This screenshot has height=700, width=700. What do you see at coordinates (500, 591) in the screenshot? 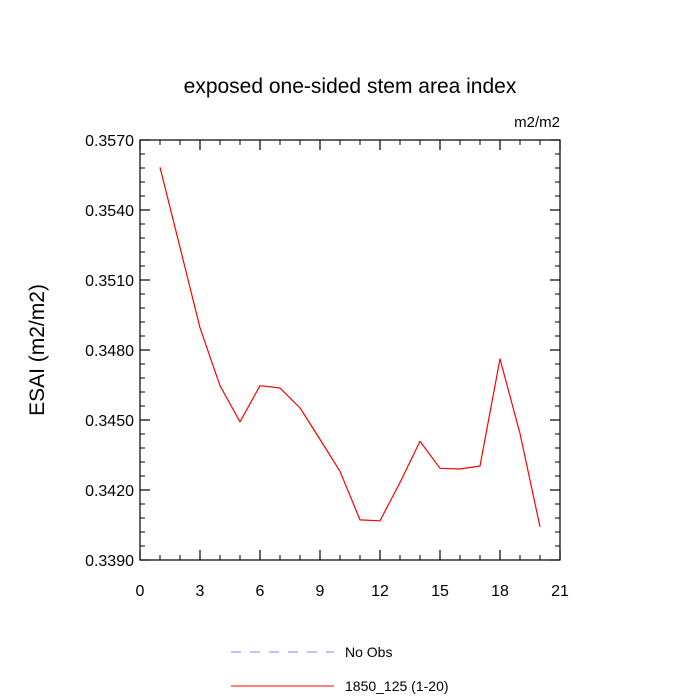
I see `x-tick-label: 18` at bounding box center [500, 591].